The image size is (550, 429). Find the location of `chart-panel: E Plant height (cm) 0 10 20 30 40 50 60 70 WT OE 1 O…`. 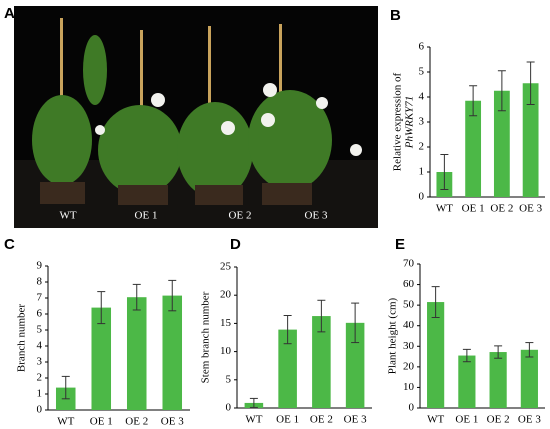

chart-panel: E Plant height (cm) 0 10 20 30 40 50 60 70 WT OE 1 O… is located at coordinates (466, 331).